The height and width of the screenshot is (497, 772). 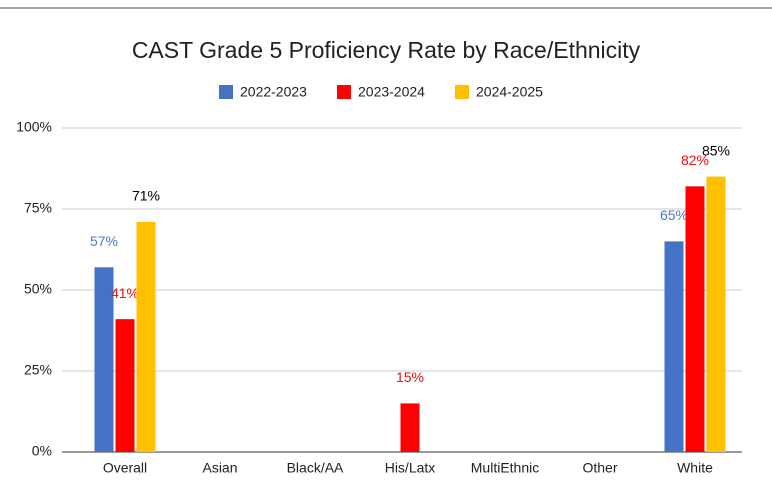 I want to click on x-tick-label: White, so click(x=695, y=468).